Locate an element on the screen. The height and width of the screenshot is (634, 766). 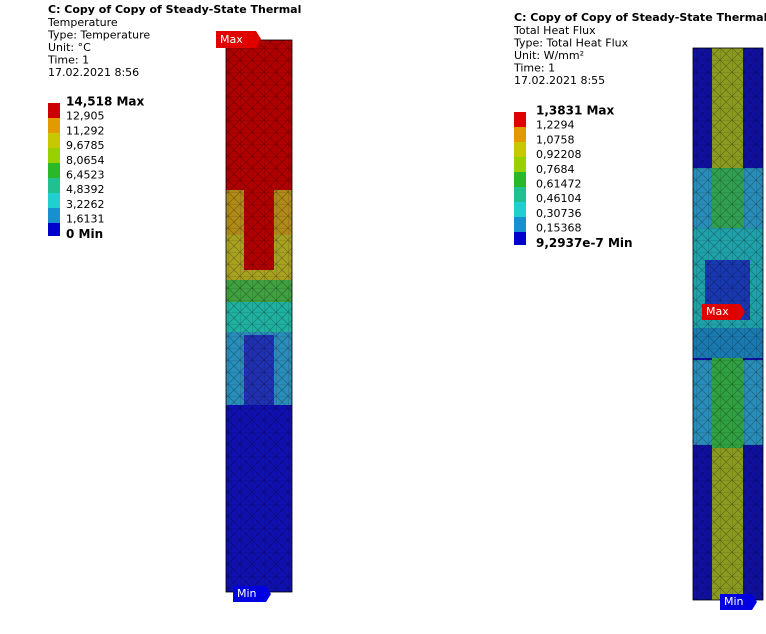
legend-label: 4,8392 is located at coordinates (85, 189).